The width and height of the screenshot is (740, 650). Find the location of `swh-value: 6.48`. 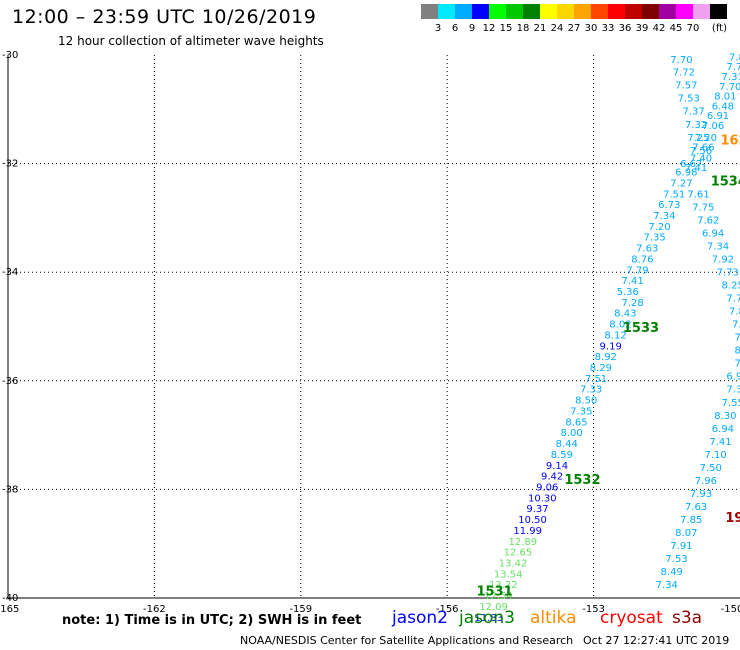

swh-value: 6.48 is located at coordinates (723, 106).